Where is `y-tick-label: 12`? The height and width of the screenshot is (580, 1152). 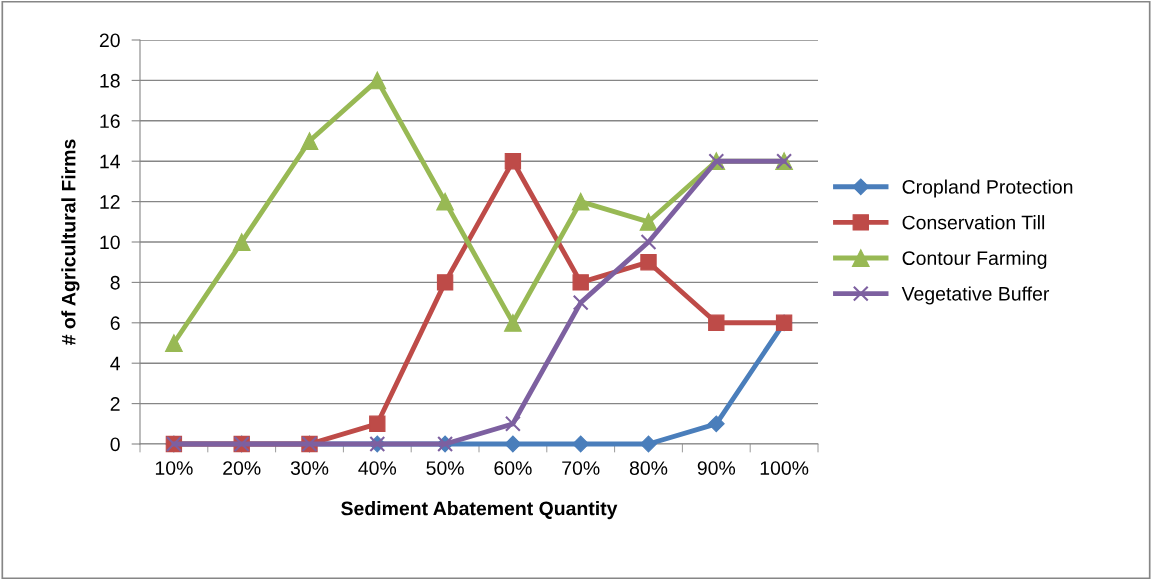 y-tick-label: 12 is located at coordinates (110, 202).